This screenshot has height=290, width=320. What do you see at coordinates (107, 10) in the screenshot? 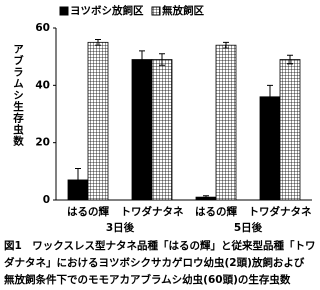
I see `legend-label: ヨツボシ放飼区` at bounding box center [107, 10].